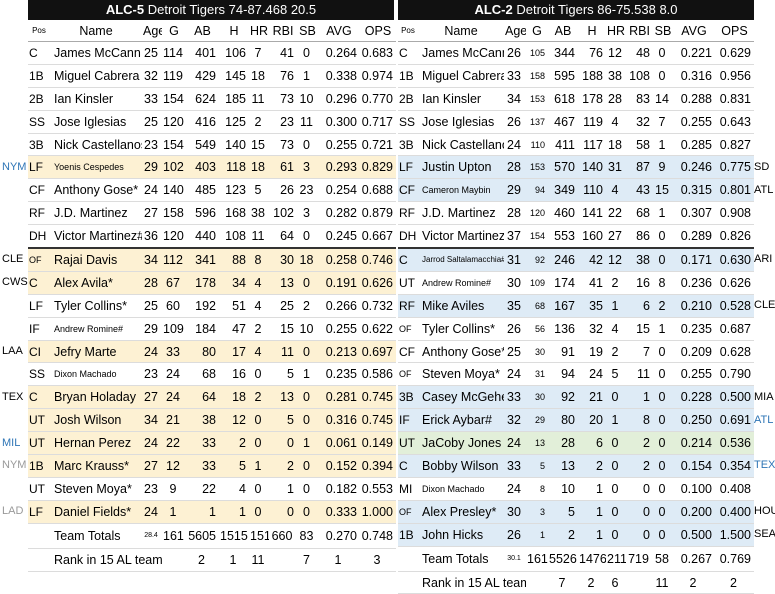  Describe the element at coordinates (461, 329) in the screenshot. I see `cell-name: Tyler Collins*` at that location.